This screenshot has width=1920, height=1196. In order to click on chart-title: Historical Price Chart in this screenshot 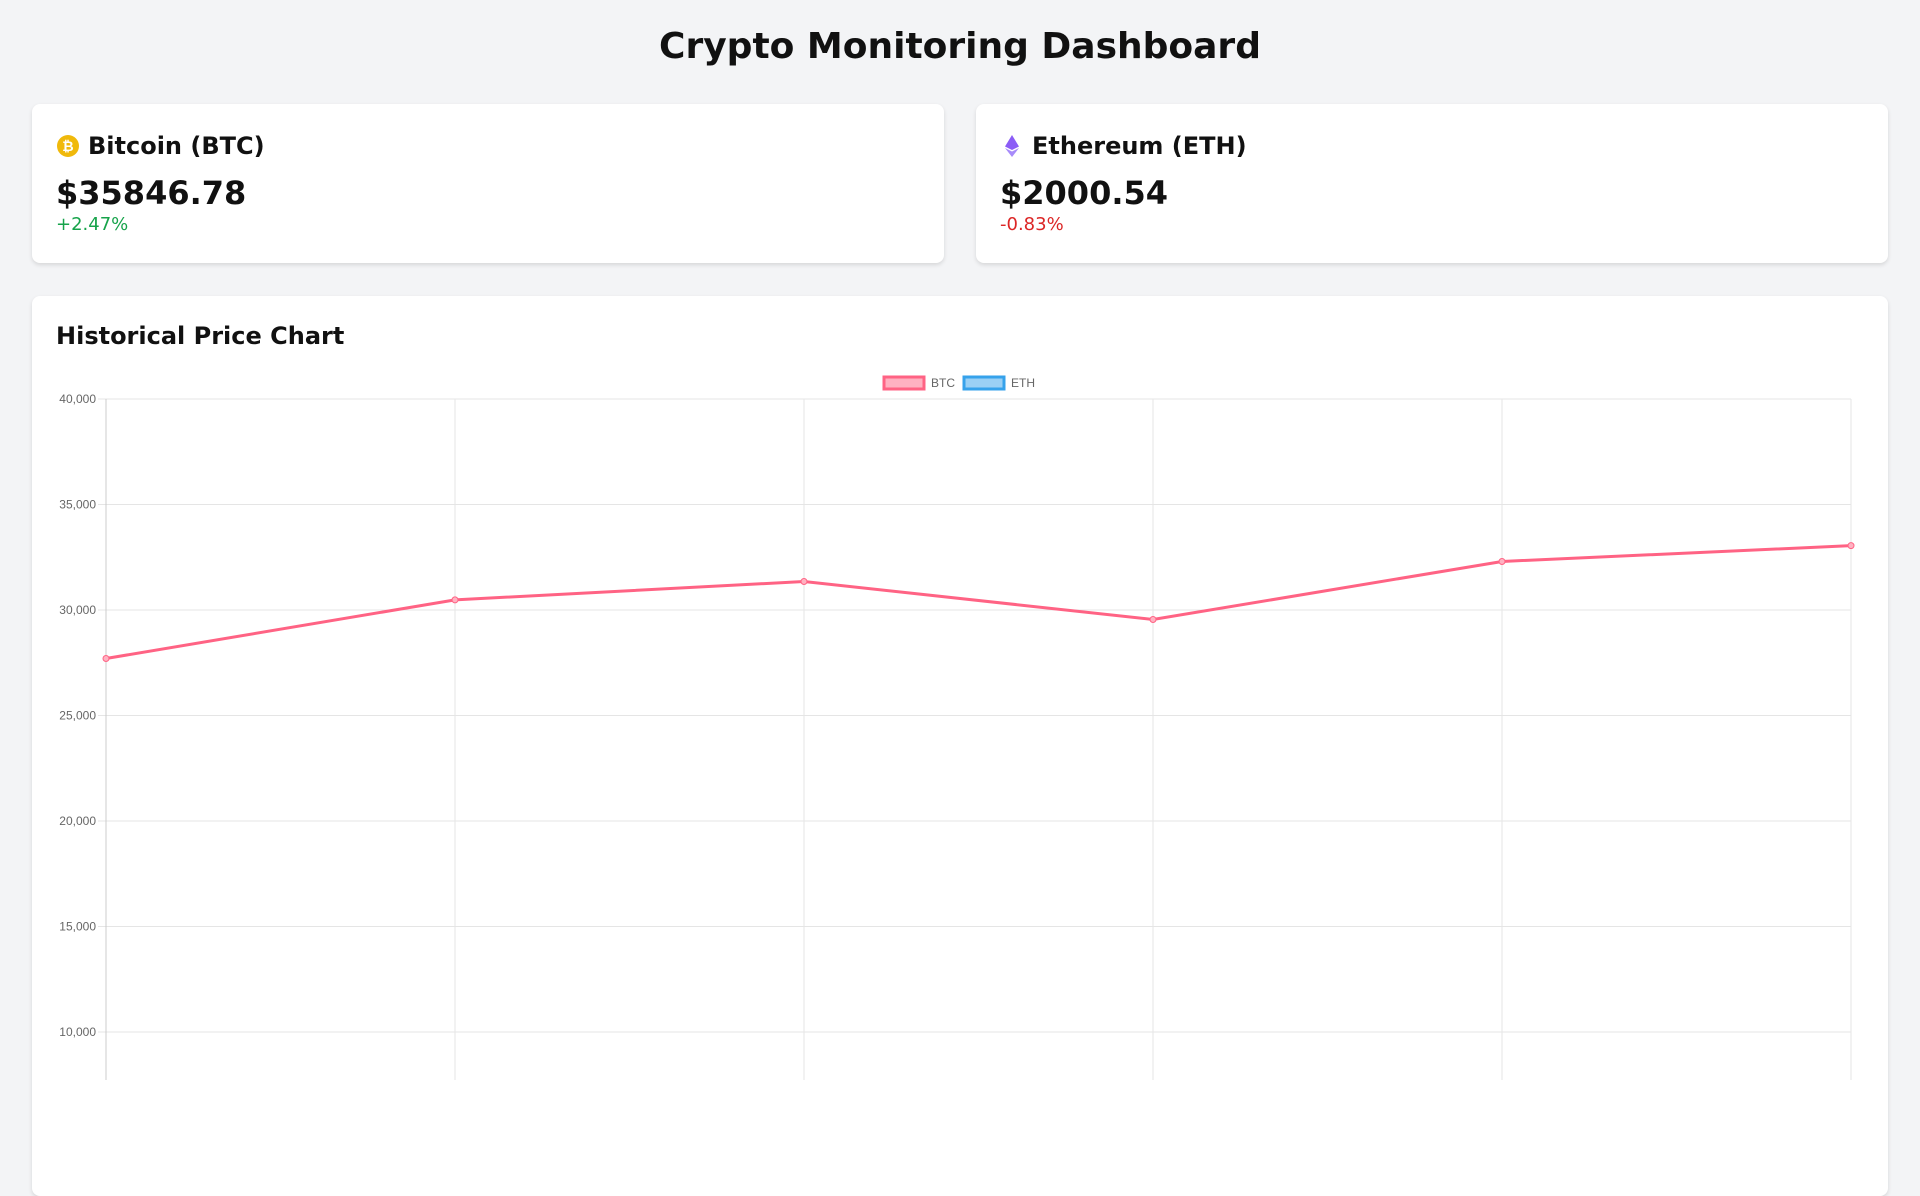, I will do `click(200, 336)`.